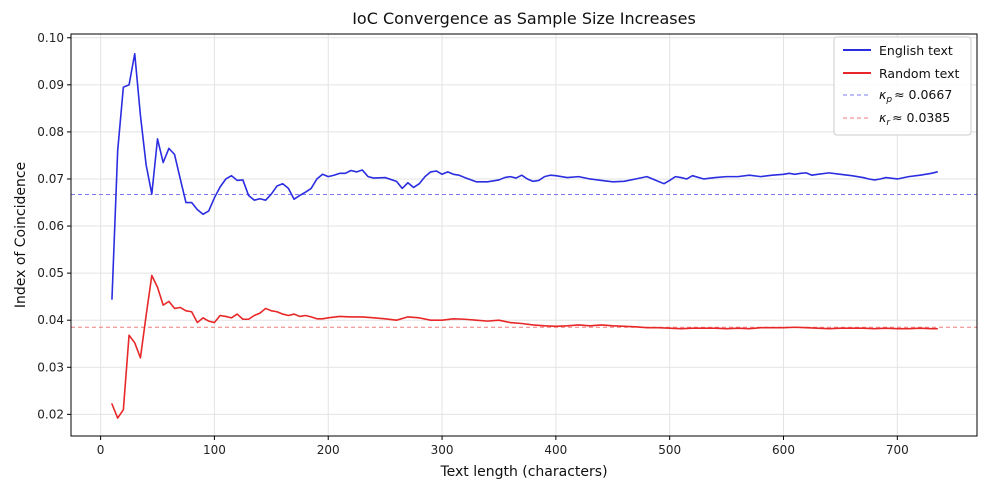 The width and height of the screenshot is (989, 490). What do you see at coordinates (555, 450) in the screenshot?
I see `x-tick-label: 400` at bounding box center [555, 450].